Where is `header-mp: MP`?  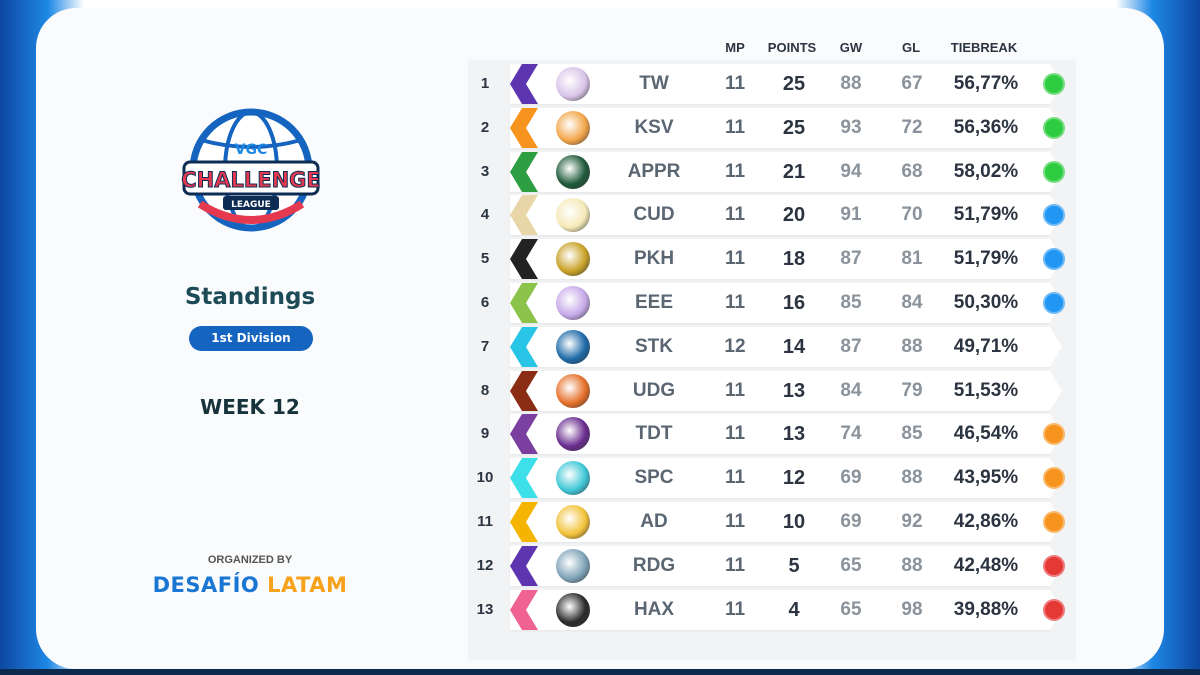
header-mp: MP is located at coordinates (735, 47).